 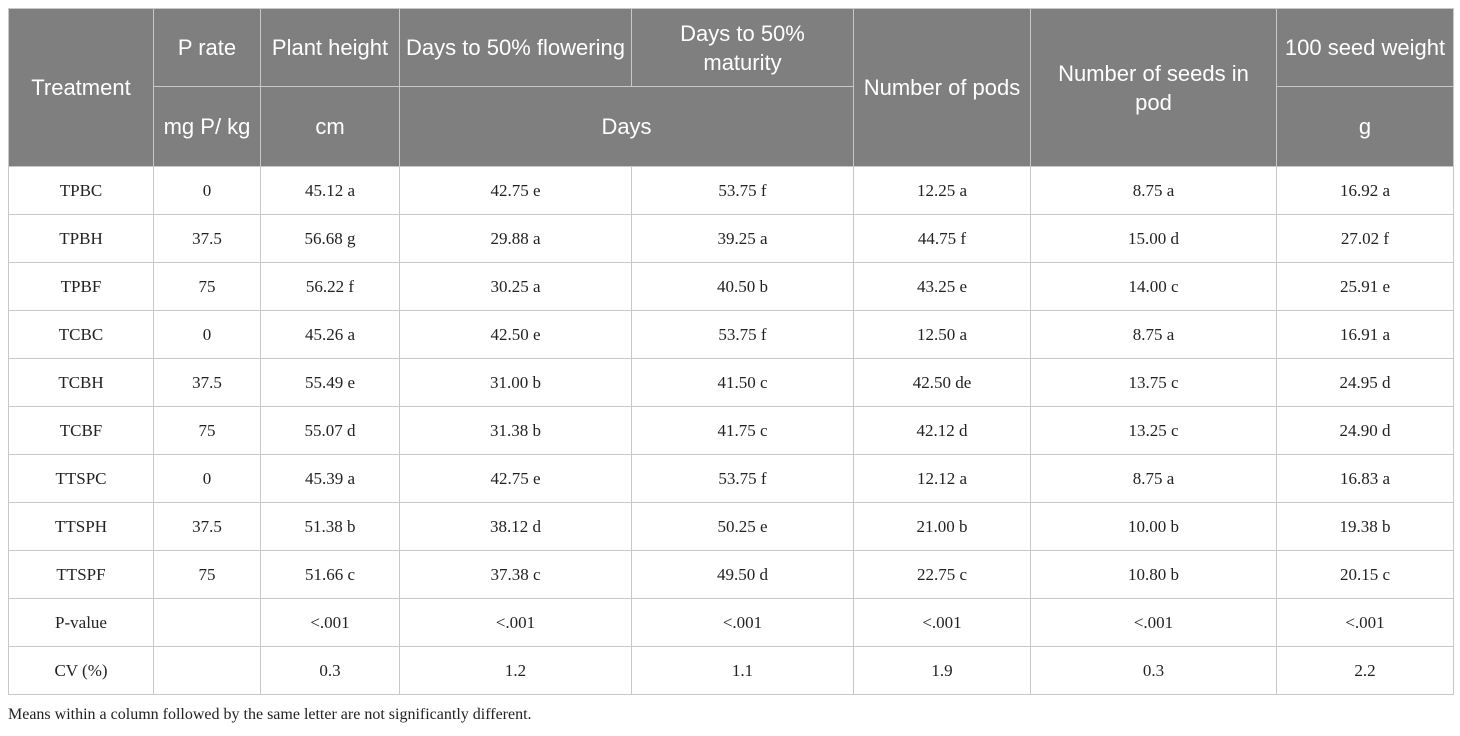 I want to click on table-cell: 2.2, so click(x=1365, y=670).